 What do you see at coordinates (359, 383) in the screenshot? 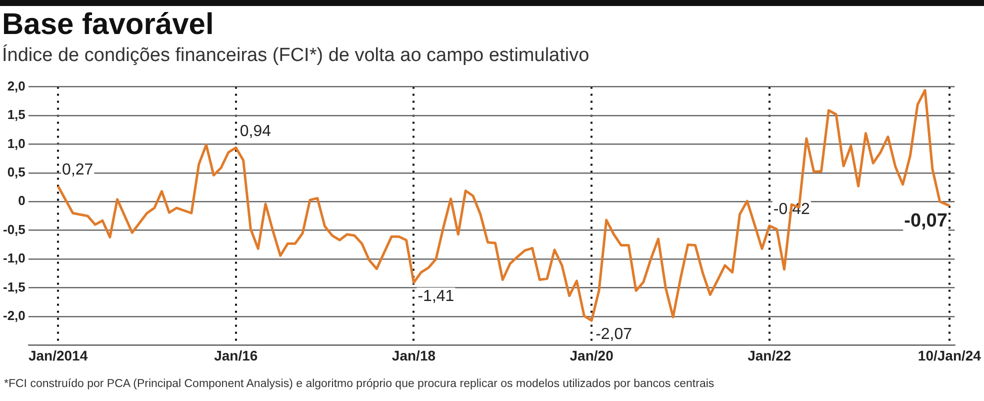
I see `text: *FCI construído por PCA (Principal Component Analysis) e algoritmo próprio que procura replicar os modelos utilizados por bancos centrais` at bounding box center [359, 383].